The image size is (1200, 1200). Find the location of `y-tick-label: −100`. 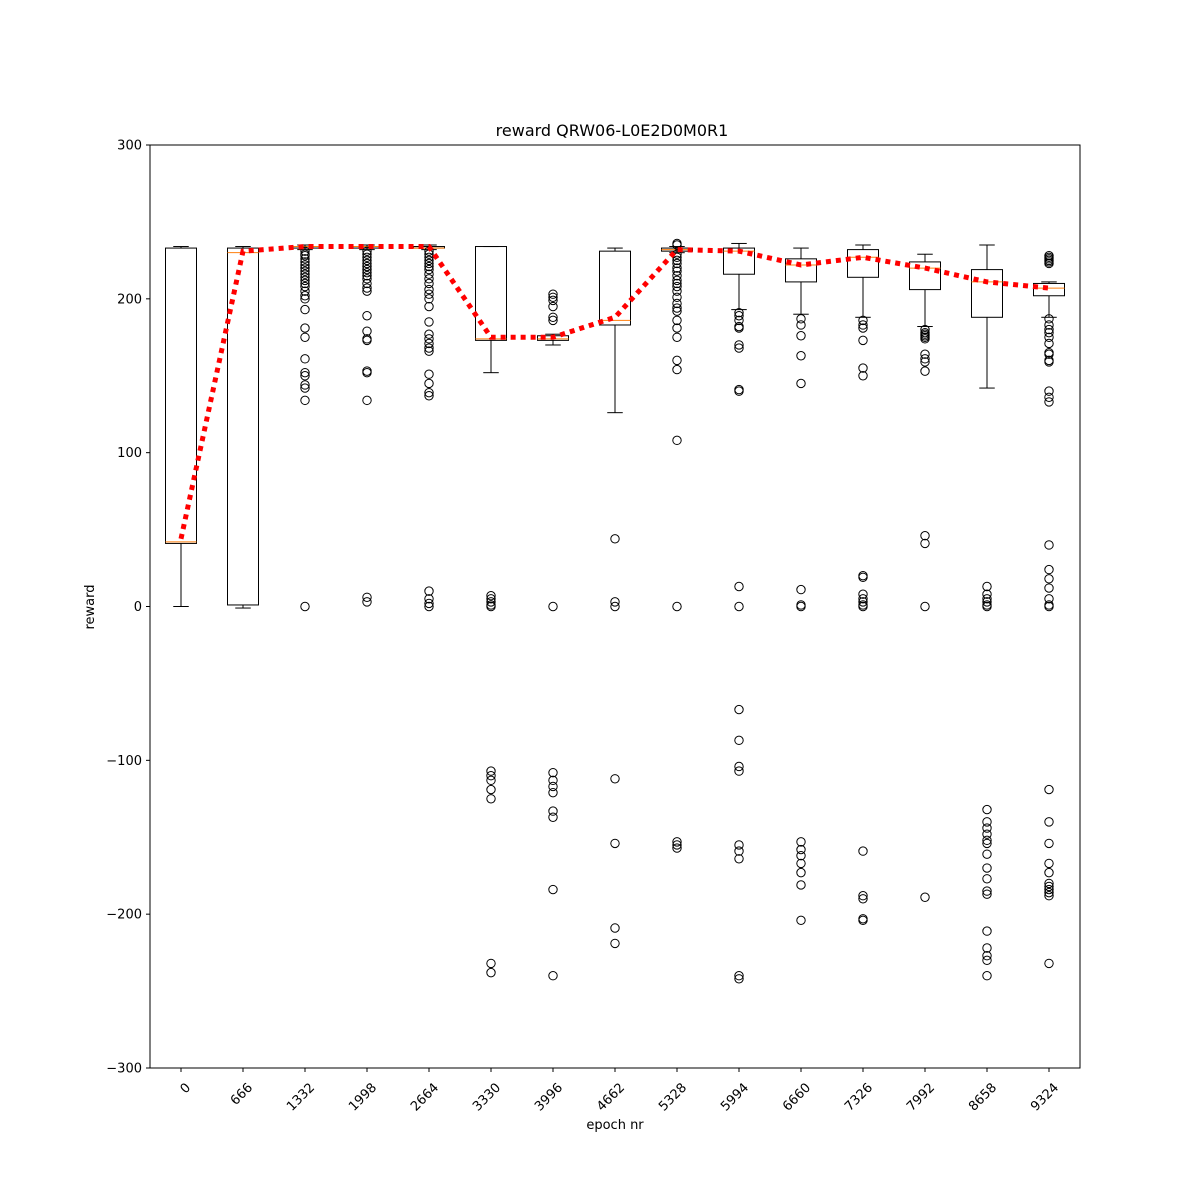

y-tick-label: −100 is located at coordinates (124, 761).